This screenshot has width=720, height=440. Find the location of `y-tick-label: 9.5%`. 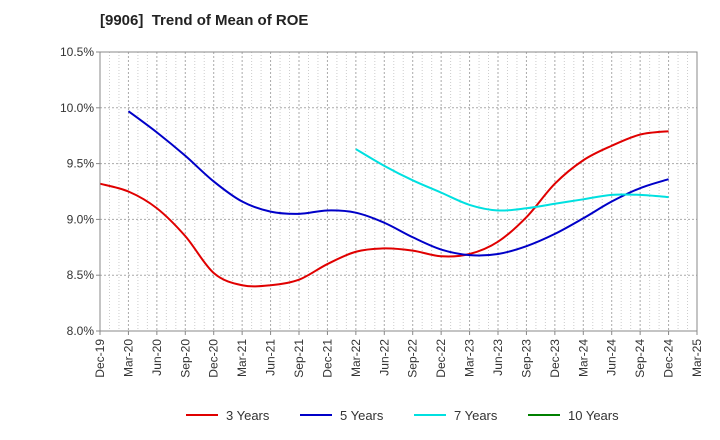

y-tick-label: 9.5% is located at coordinates (81, 164).